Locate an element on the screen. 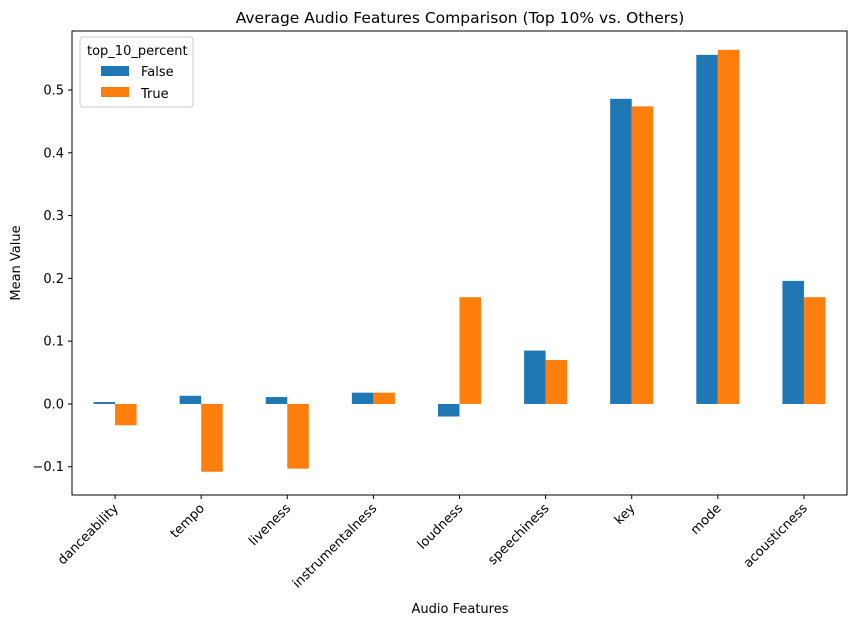  legend-label-true: True is located at coordinates (154, 94).